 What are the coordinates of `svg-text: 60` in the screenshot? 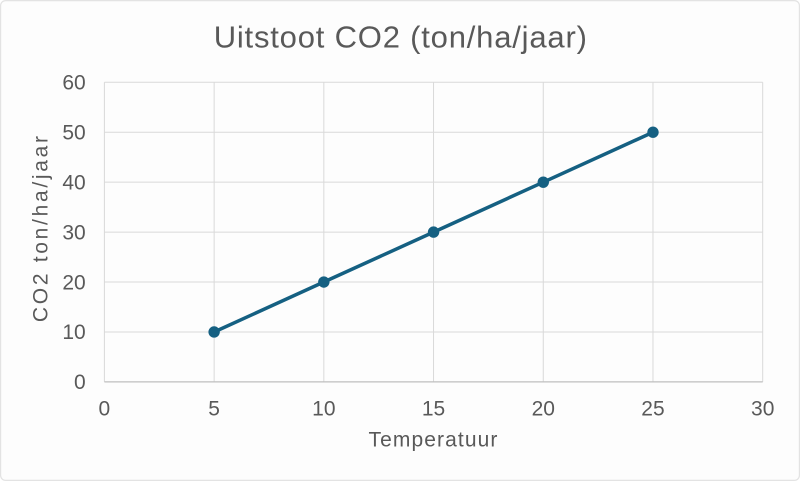 It's located at (73, 83).